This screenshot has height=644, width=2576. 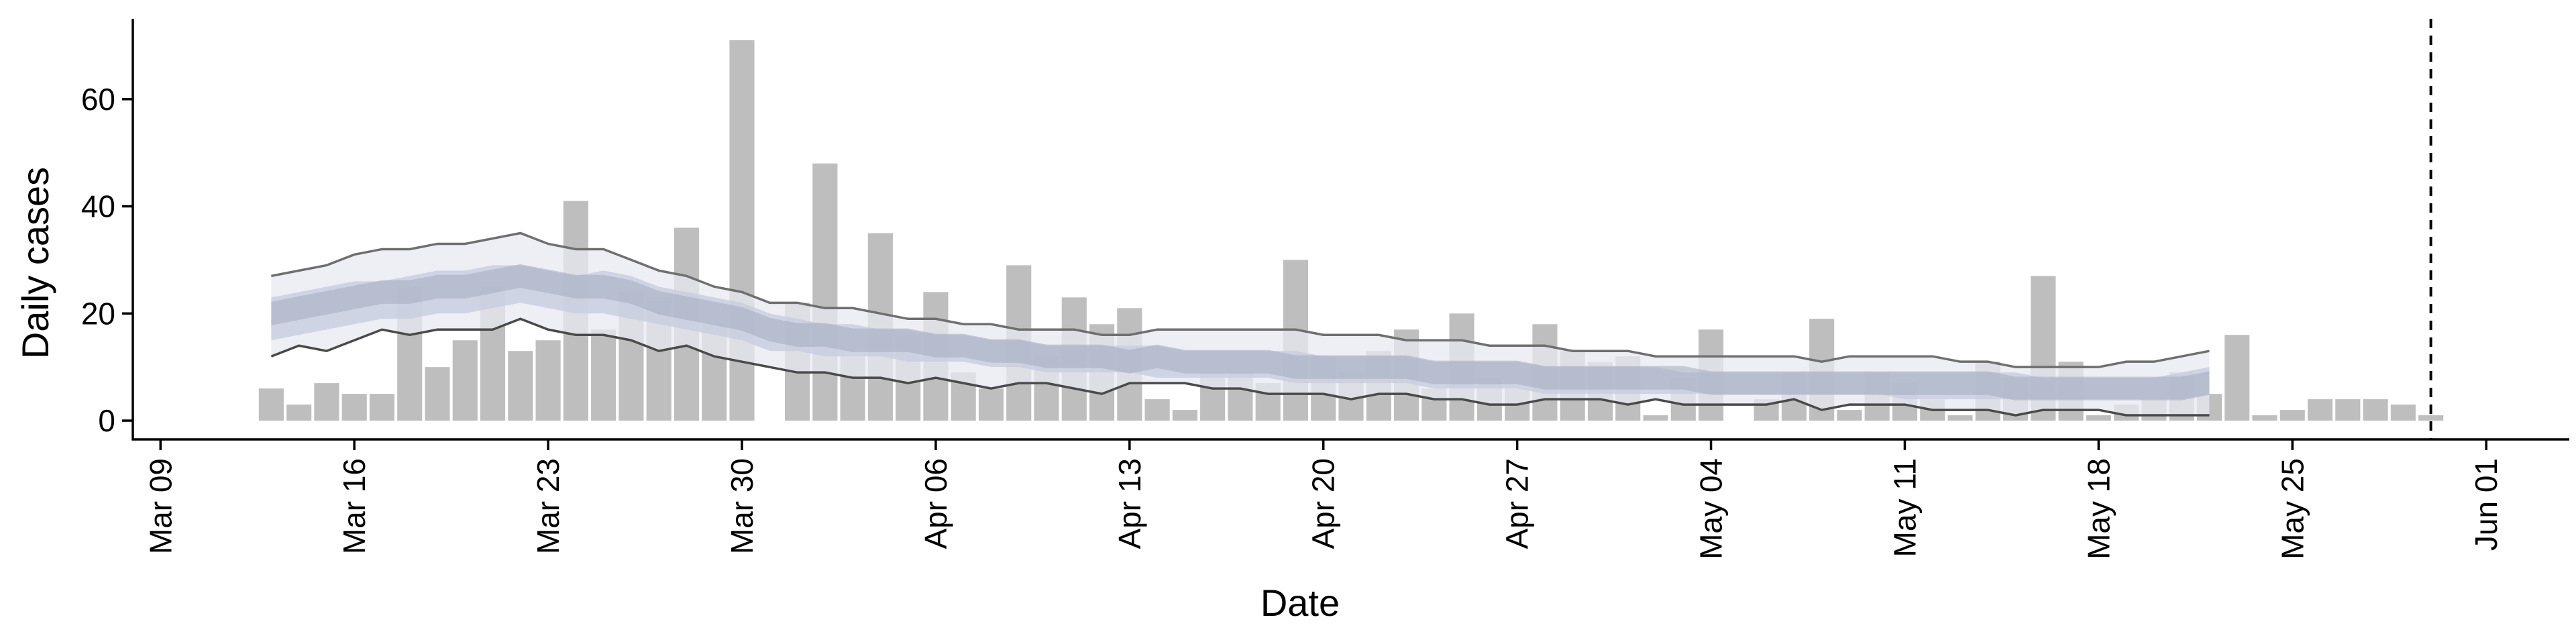 I want to click on x-tick-label: May 25, so click(x=2292, y=508).